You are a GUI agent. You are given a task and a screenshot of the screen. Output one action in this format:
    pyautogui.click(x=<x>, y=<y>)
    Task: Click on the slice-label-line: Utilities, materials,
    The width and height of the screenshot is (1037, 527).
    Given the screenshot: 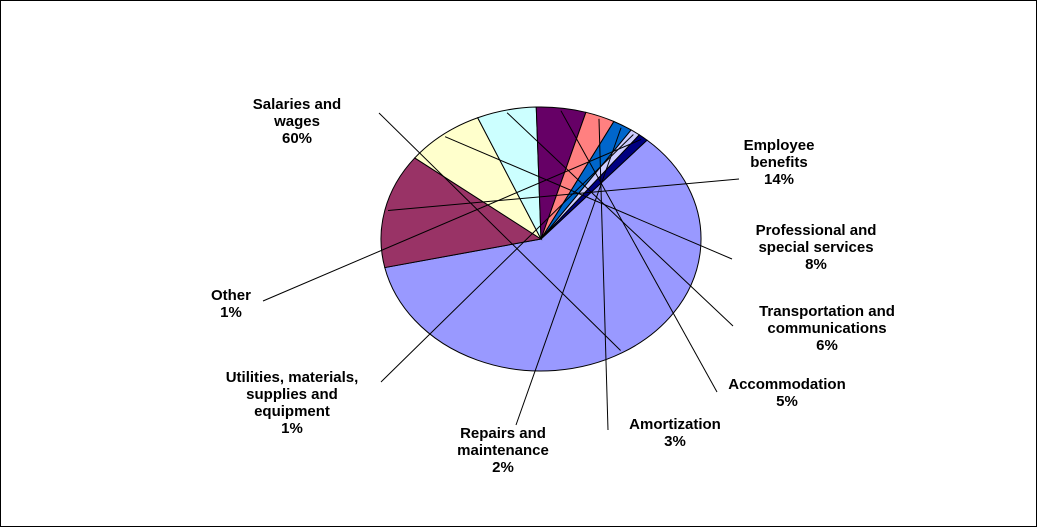 What is the action you would take?
    pyautogui.click(x=292, y=377)
    